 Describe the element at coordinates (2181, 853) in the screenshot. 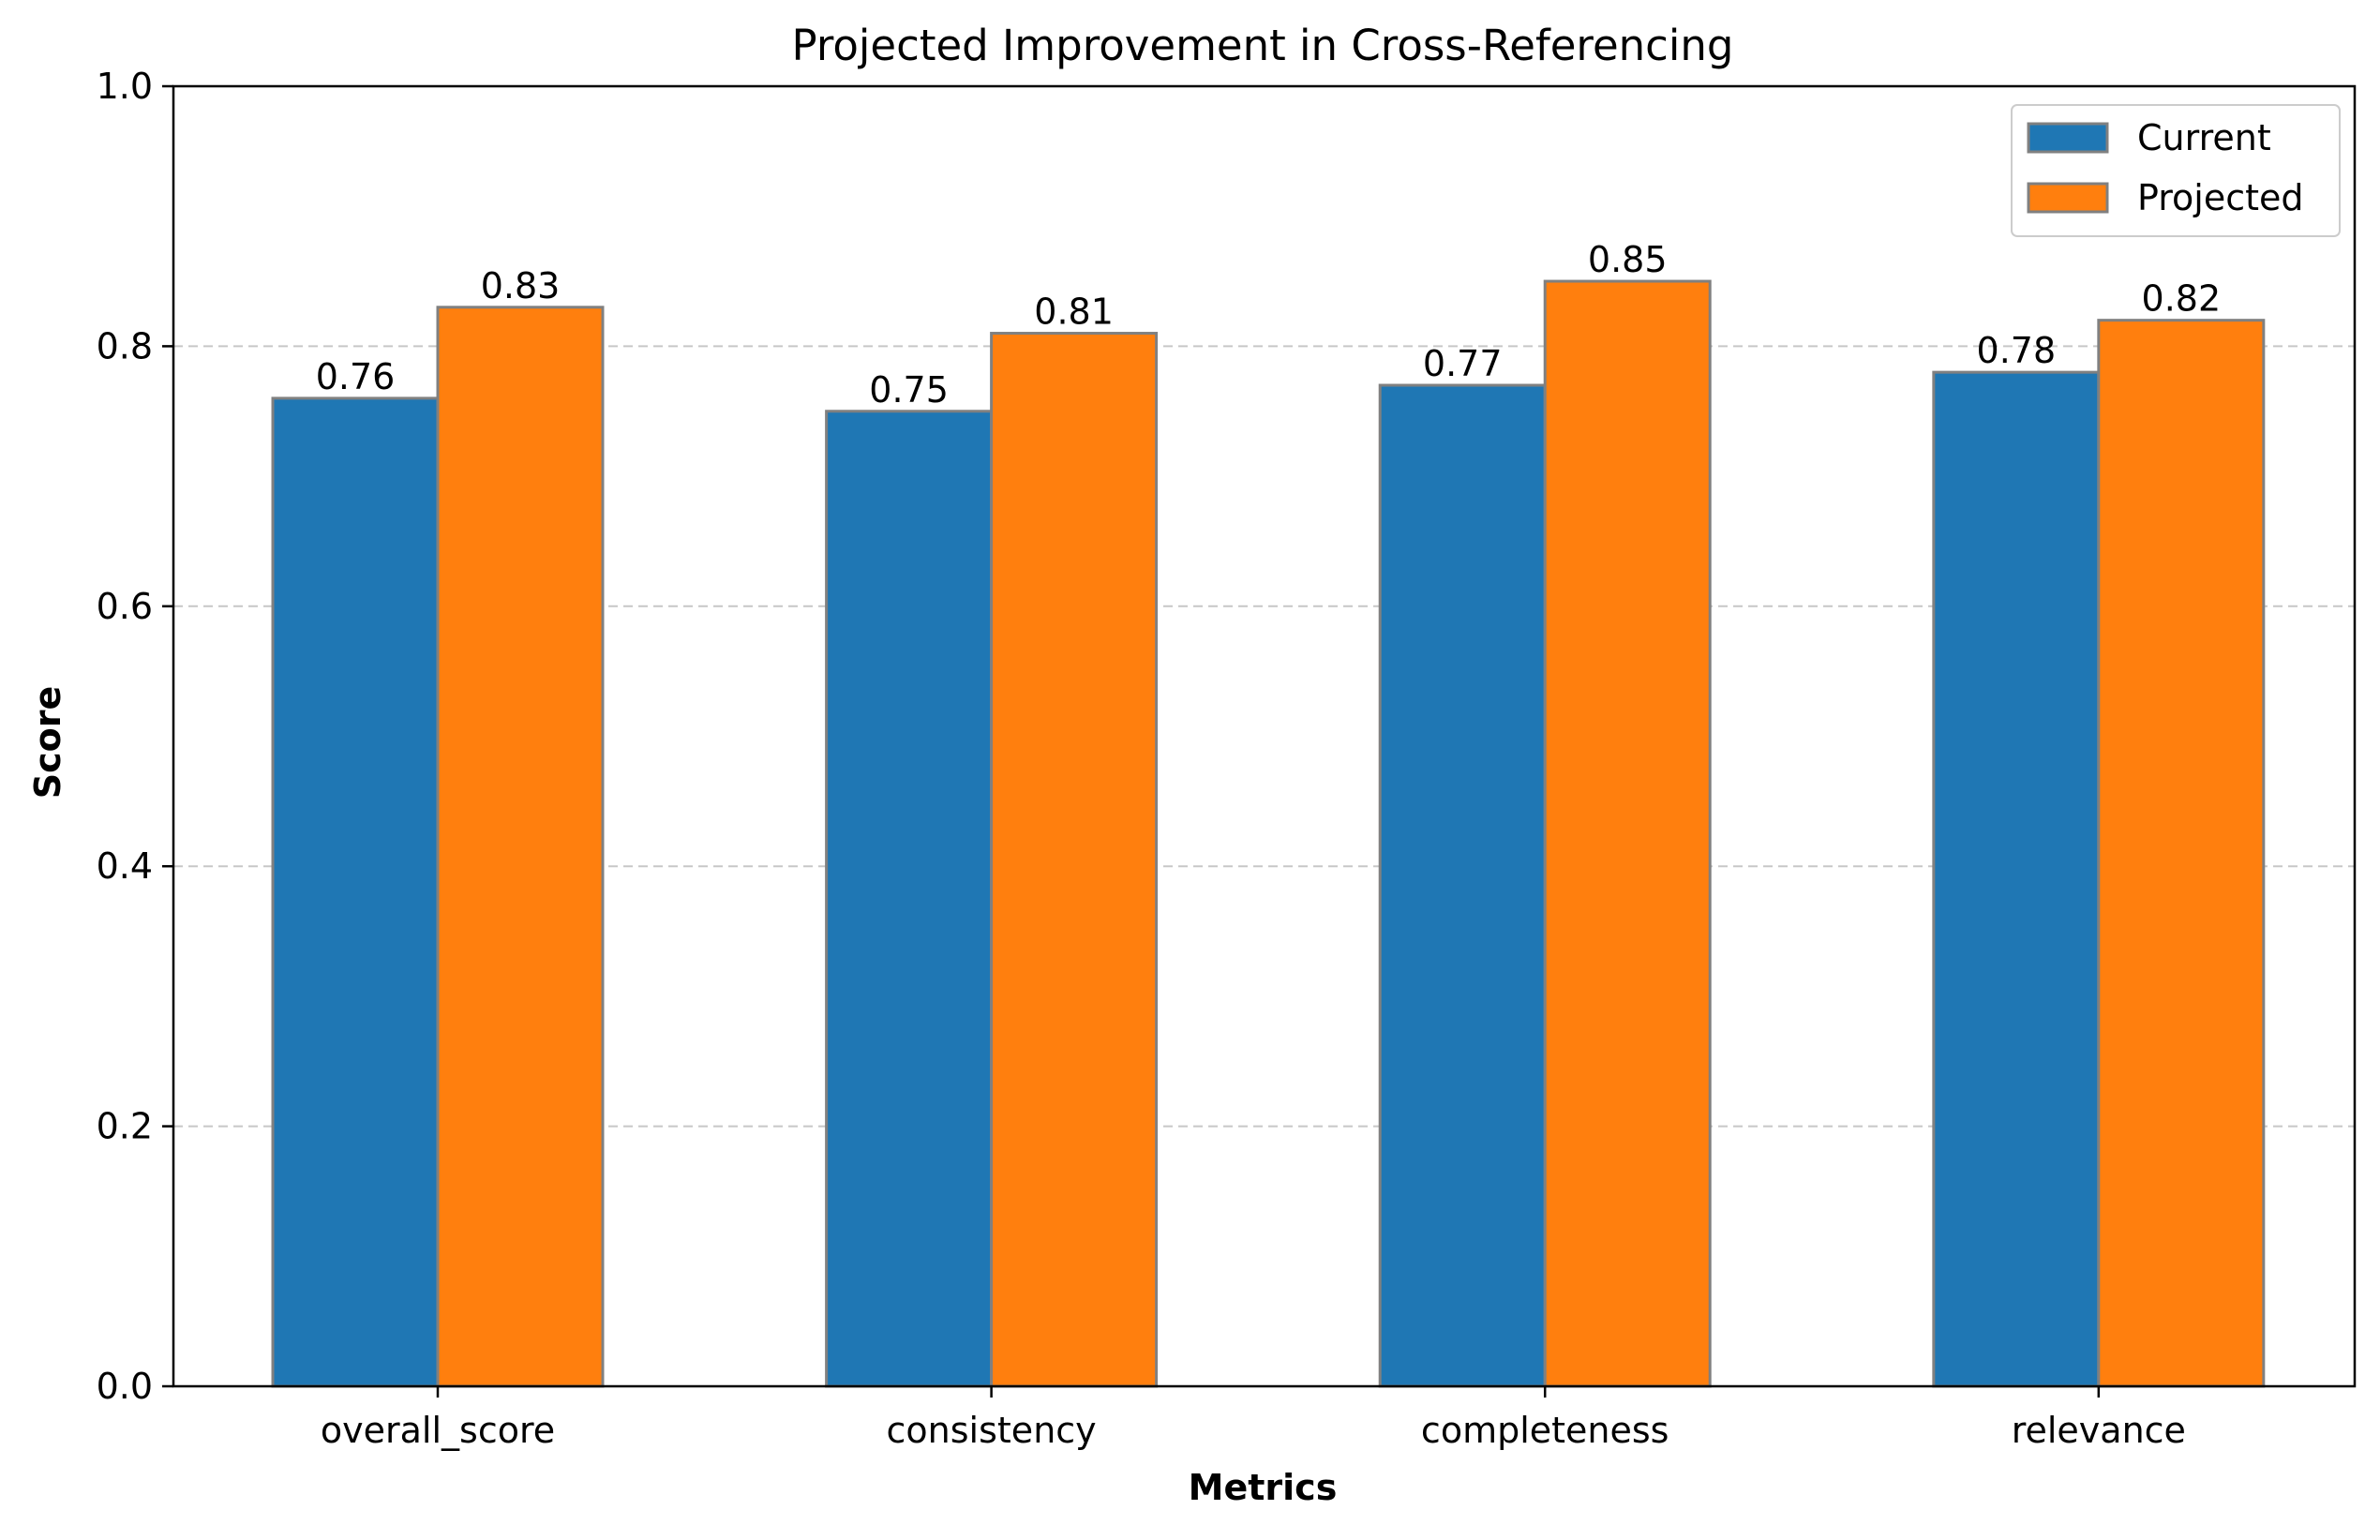

I see `bar-projected-relevance` at that location.